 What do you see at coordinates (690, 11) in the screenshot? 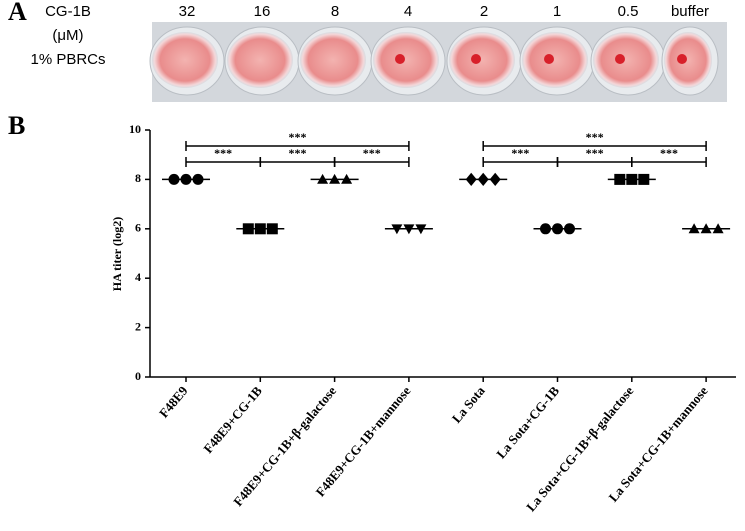
I see `concentration-label: buffer` at bounding box center [690, 11].